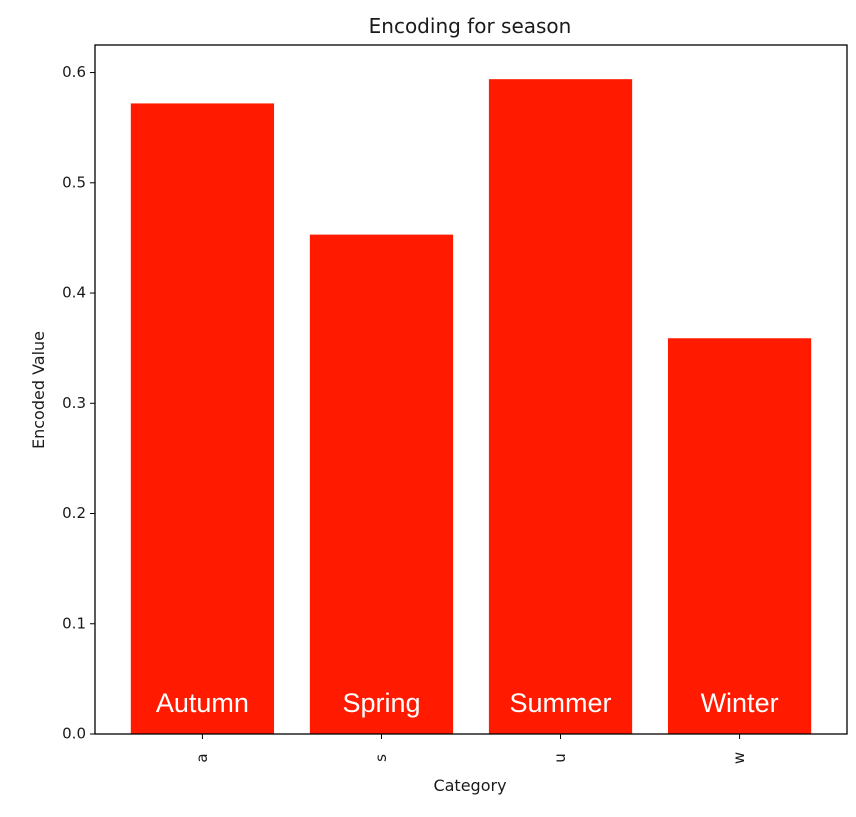 The image size is (856, 817). Describe the element at coordinates (467, 703) in the screenshot. I see `bar-labels-layer: Autumn Spring Summer Winter` at that location.